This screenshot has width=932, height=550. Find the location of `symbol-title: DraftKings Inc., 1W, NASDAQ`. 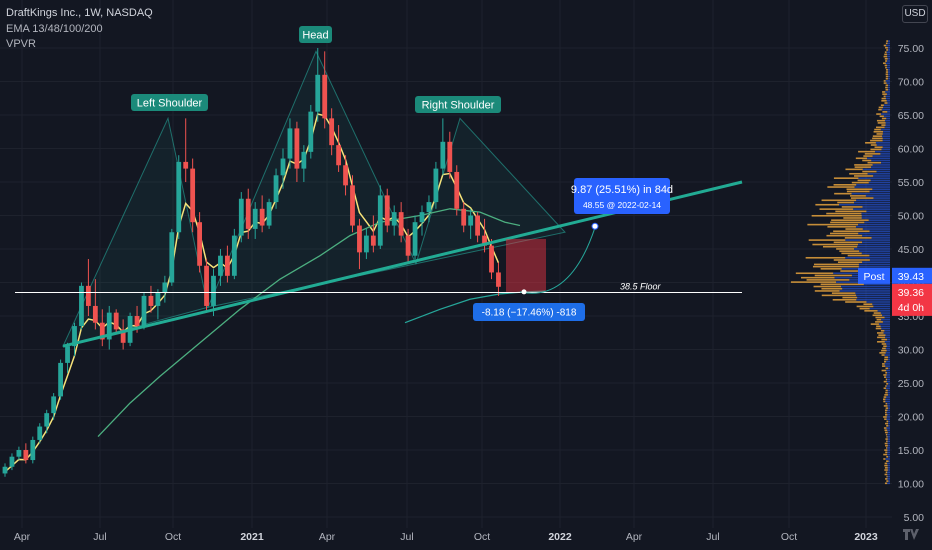

symbol-title: DraftKings Inc., 1W, NASDAQ is located at coordinates (79, 13).